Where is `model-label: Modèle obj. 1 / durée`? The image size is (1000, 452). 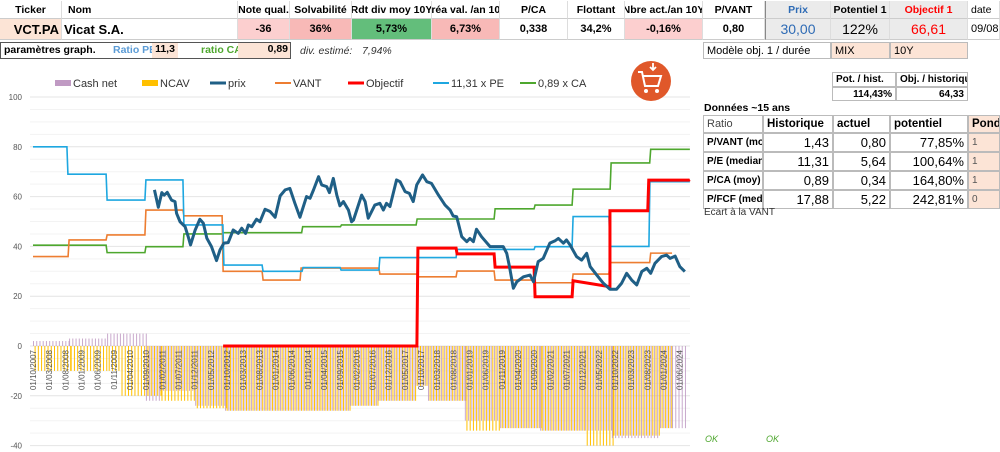
model-label: Modèle obj. 1 / durée is located at coordinates (767, 50).